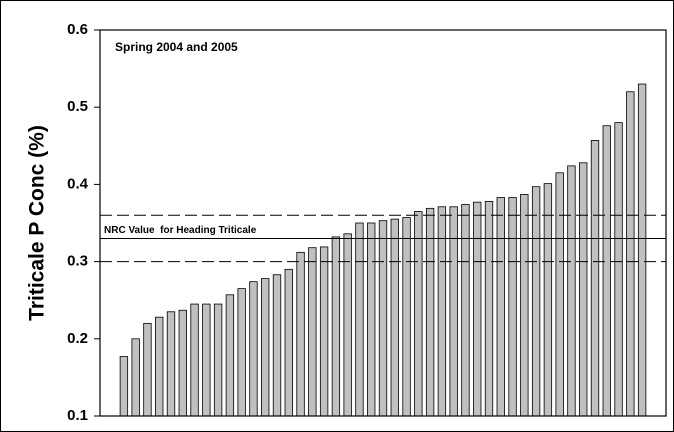  I want to click on y-tick-label: 0.3, so click(77, 261).